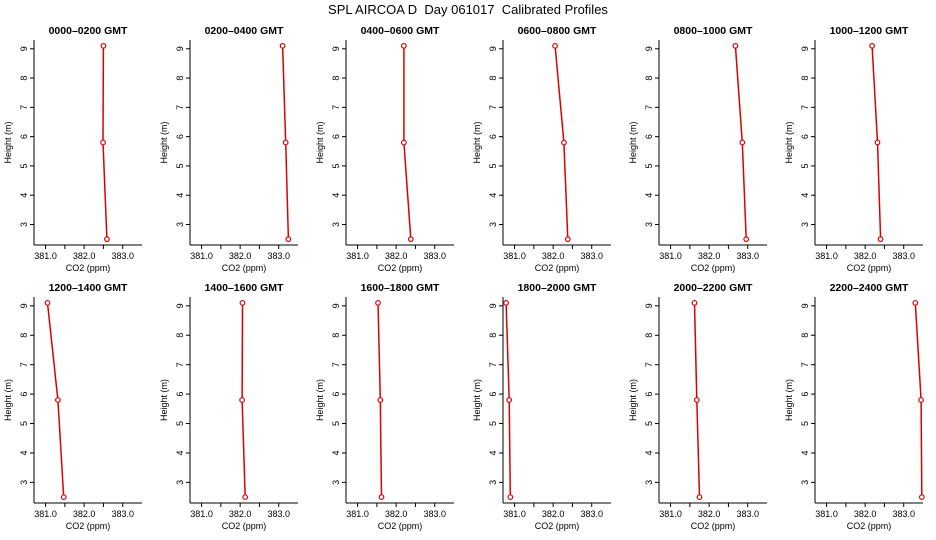 This screenshot has height=540, width=936. What do you see at coordinates (557, 288) in the screenshot?
I see `panel-title: 1800–2000 GMT` at bounding box center [557, 288].